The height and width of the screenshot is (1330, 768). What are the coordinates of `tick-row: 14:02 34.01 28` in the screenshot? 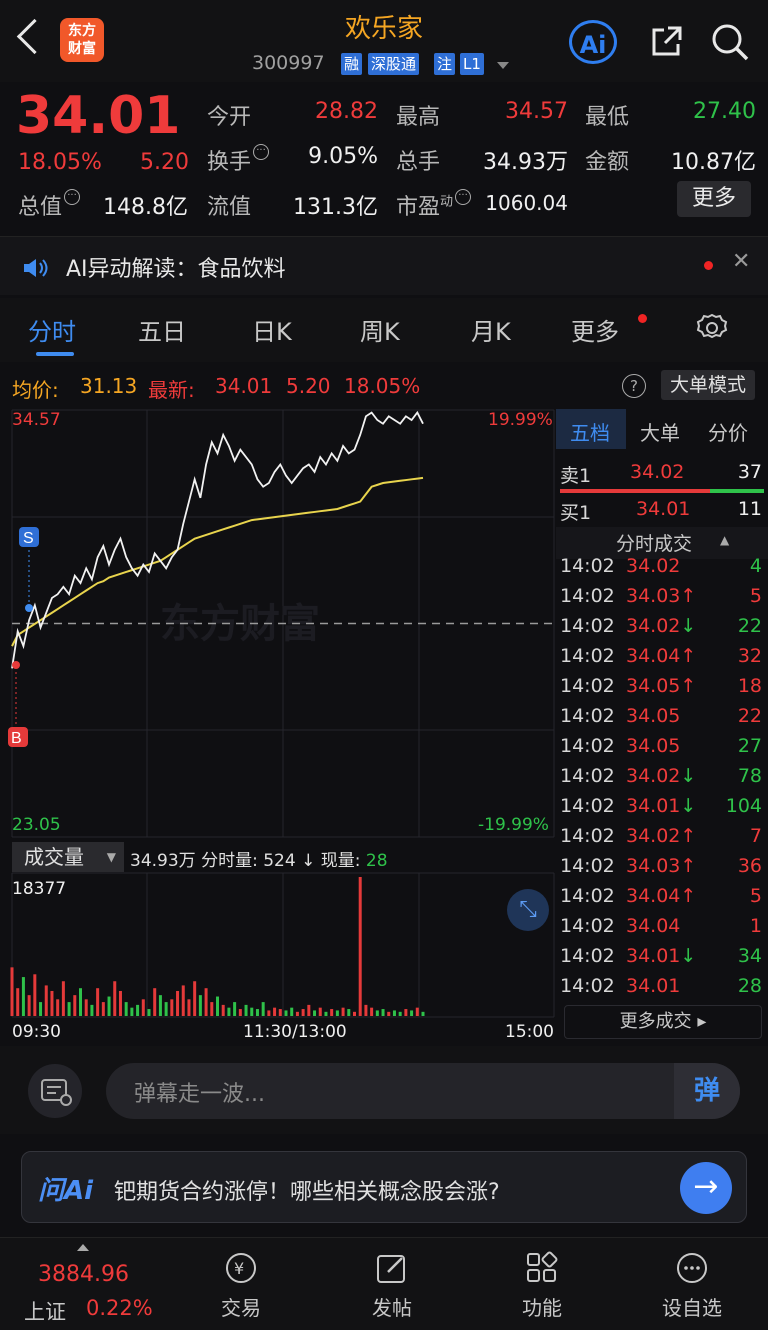 It's located at (662, 990).